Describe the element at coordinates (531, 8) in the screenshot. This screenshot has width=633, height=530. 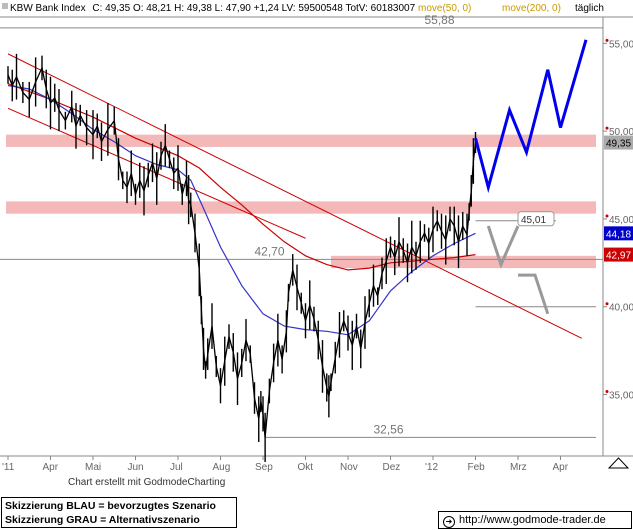
I see `header-ma200: move(200, 0)` at that location.